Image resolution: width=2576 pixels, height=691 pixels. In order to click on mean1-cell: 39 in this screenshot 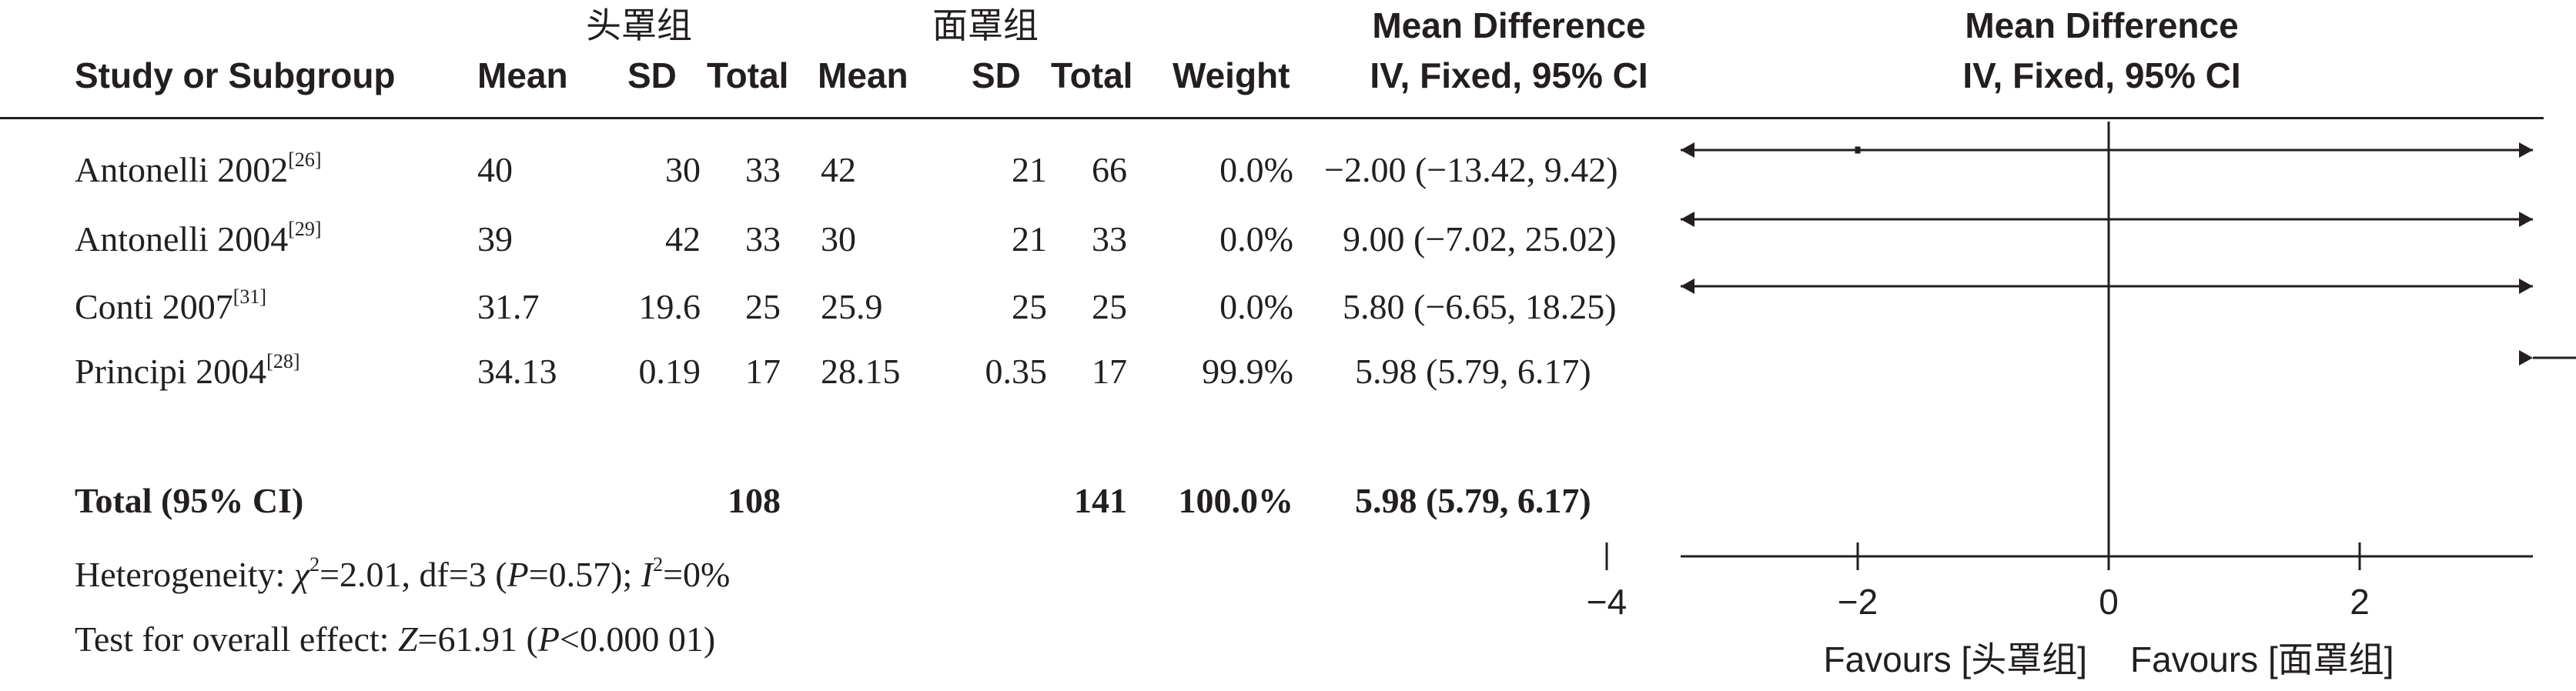, I will do `click(495, 239)`.